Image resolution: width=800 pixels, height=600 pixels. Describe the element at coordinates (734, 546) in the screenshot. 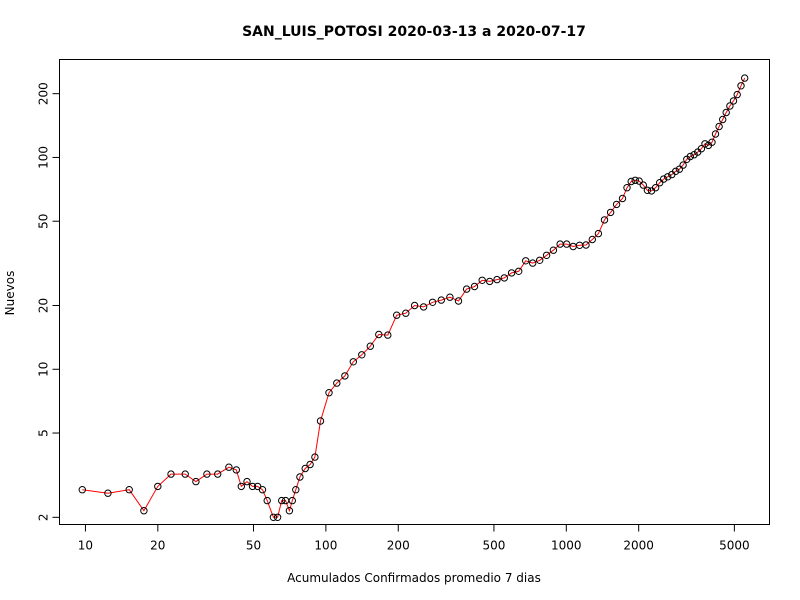

I see `x-tick-label: 5000` at that location.